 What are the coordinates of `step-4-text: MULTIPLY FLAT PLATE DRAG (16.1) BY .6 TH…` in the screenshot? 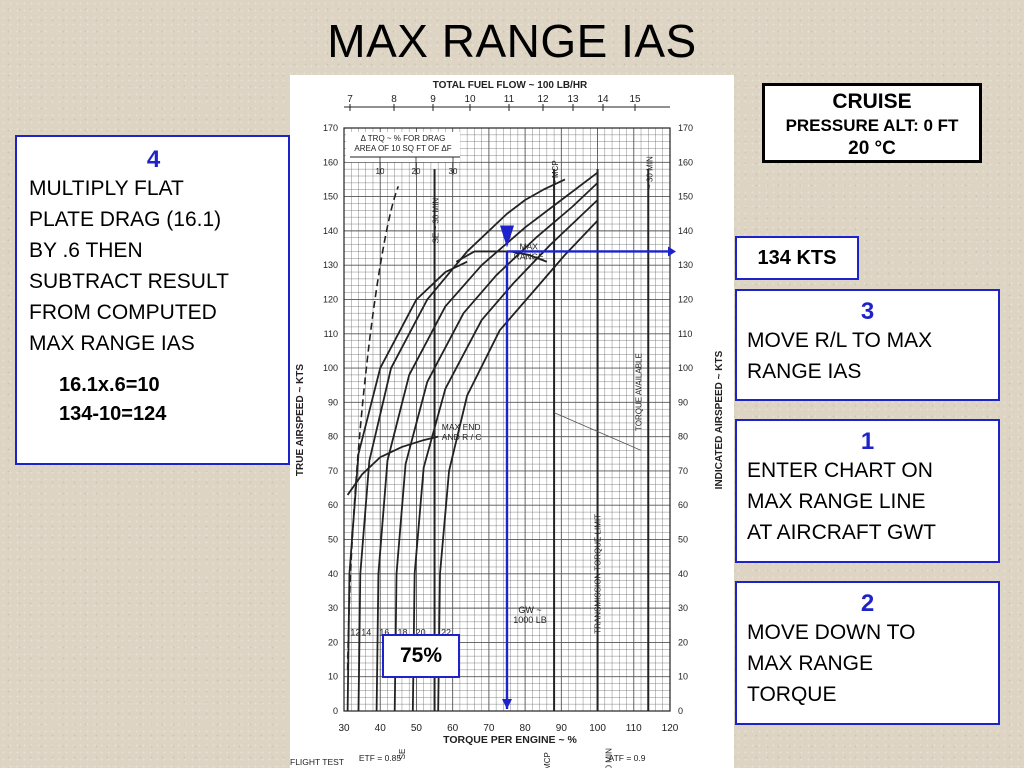 It's located at (153, 266).